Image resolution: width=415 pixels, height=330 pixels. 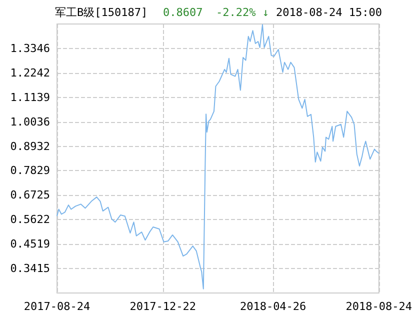 I want to click on y-tick-label: 0.4519, so click(x=30, y=244).